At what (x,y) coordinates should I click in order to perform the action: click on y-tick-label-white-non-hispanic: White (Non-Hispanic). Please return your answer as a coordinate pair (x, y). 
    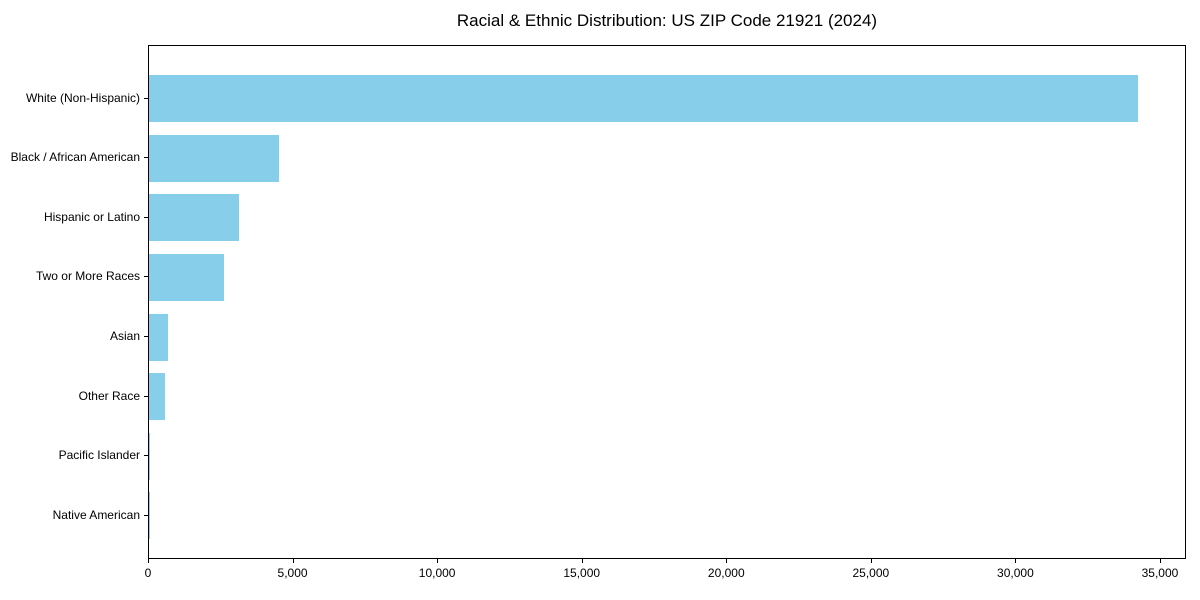
    Looking at the image, I should click on (82, 97).